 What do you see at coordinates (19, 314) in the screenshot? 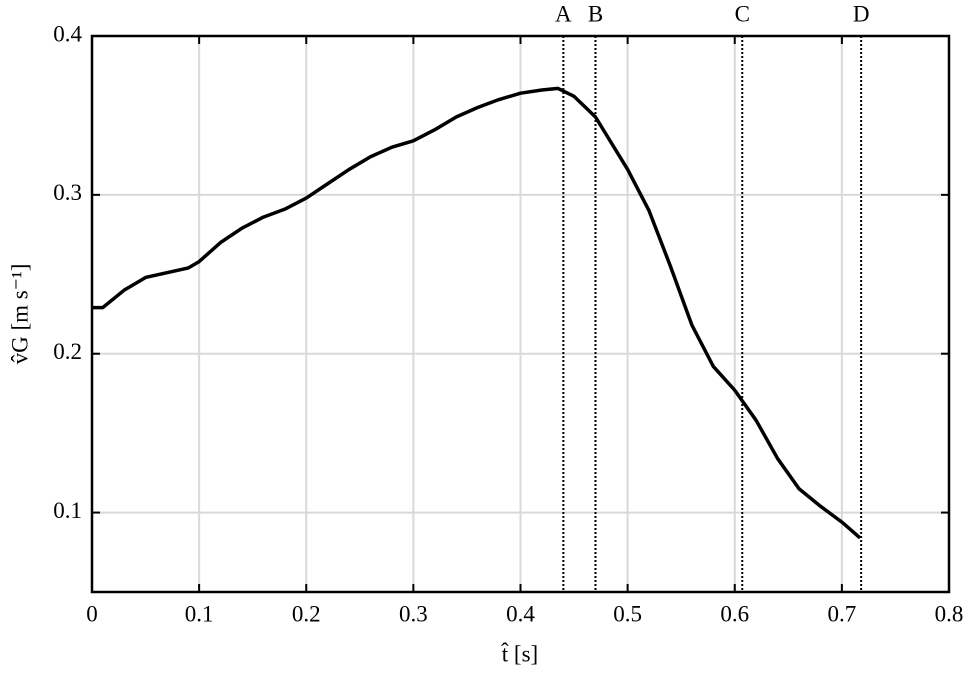
I see `y-axis-label: v̂G [m s⁻¹]` at bounding box center [19, 314].